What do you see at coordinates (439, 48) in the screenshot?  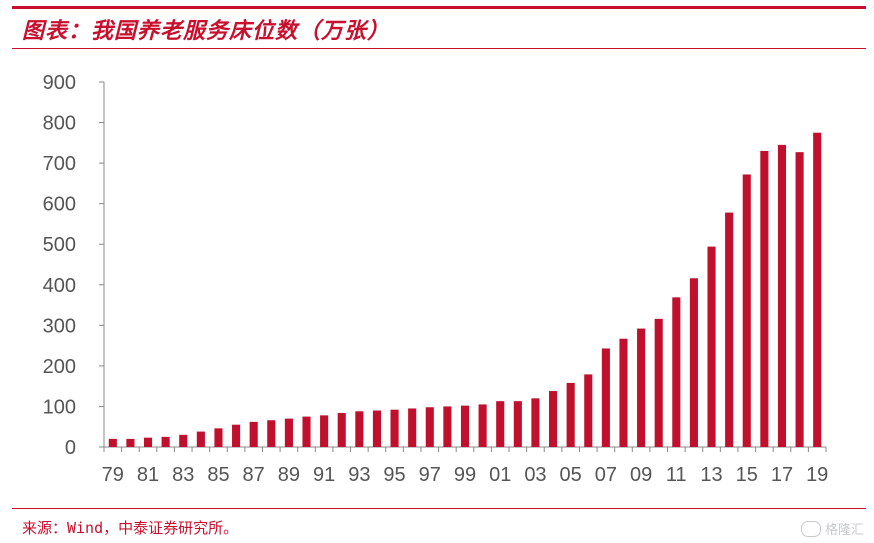 I see `title-bottom-rule` at bounding box center [439, 48].